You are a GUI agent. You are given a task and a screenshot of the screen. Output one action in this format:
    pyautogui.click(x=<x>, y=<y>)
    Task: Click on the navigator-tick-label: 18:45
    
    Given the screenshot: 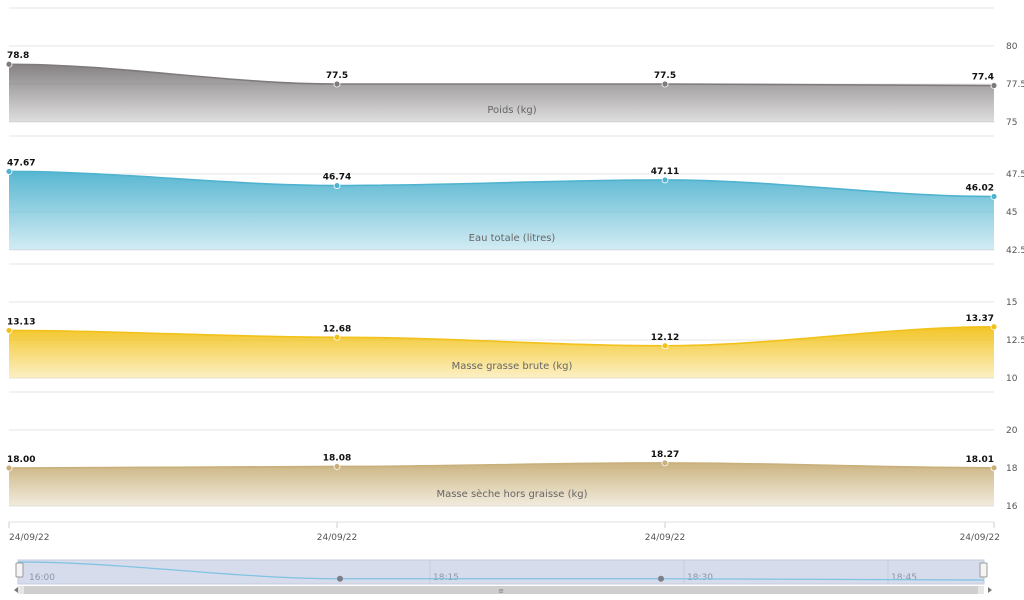 What is the action you would take?
    pyautogui.click(x=904, y=578)
    